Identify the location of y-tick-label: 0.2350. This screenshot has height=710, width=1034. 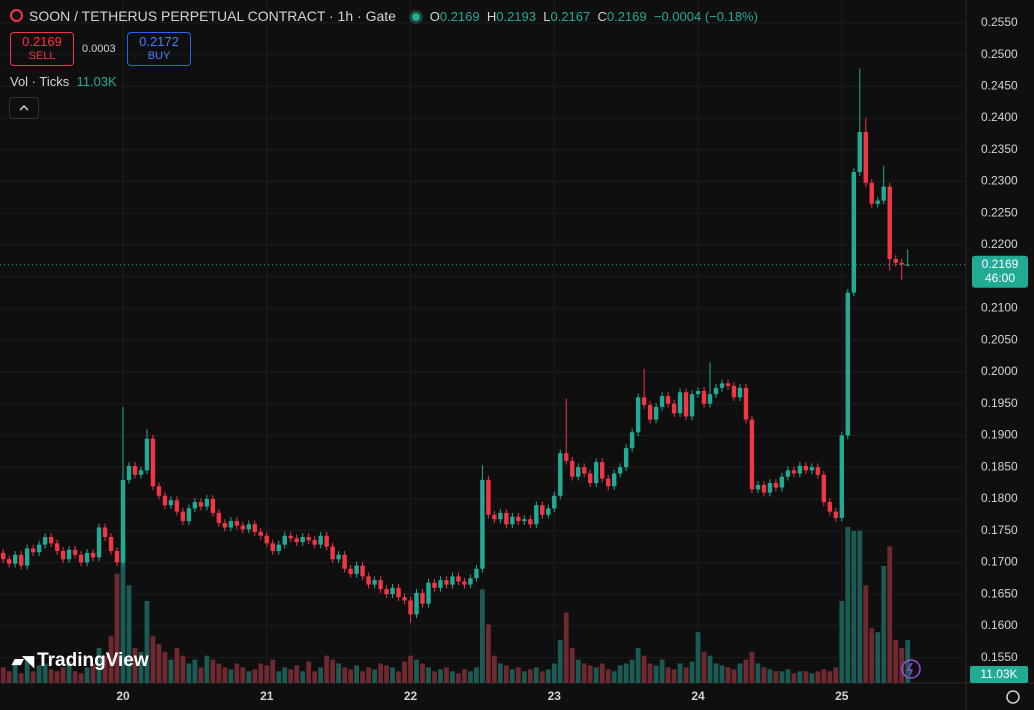
(999, 149).